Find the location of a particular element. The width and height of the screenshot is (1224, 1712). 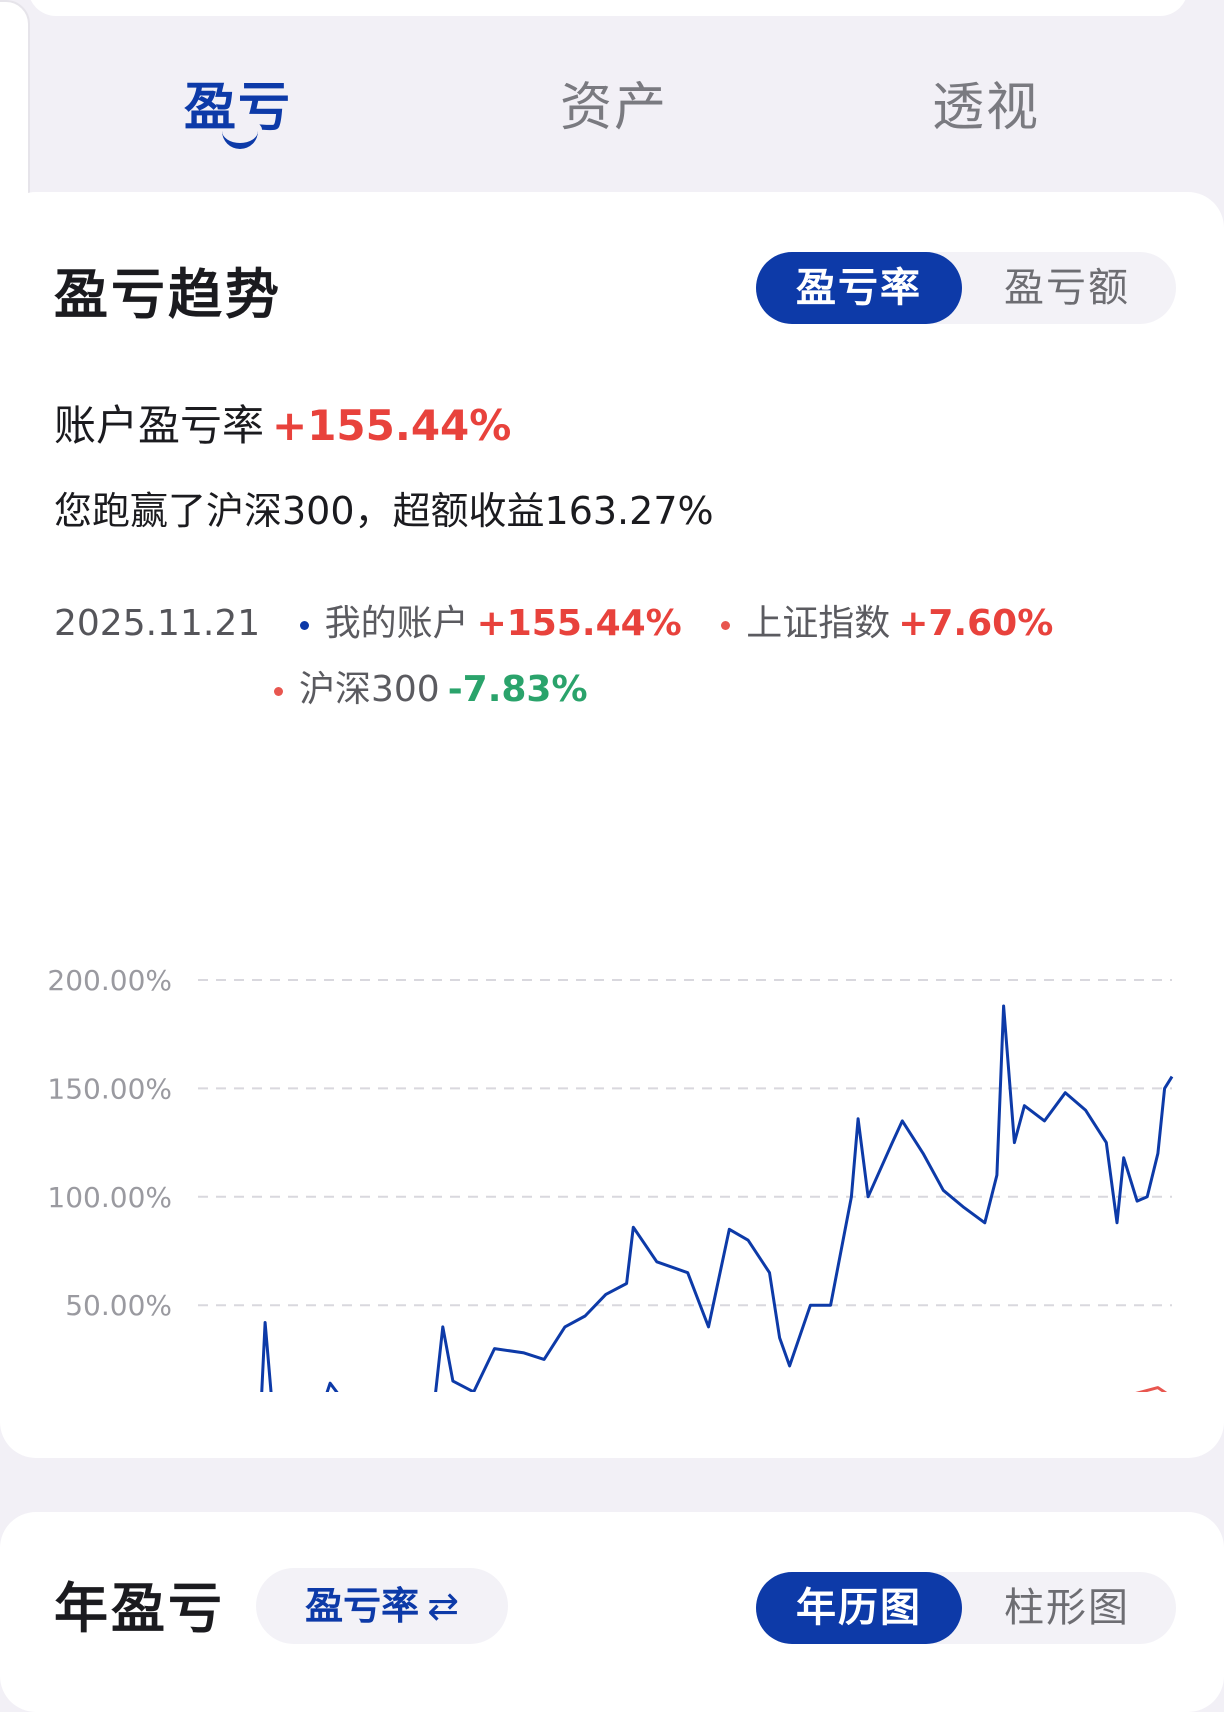

excess-return-text: 您跑赢了沪深300，超额收益163.27% is located at coordinates (384, 511).